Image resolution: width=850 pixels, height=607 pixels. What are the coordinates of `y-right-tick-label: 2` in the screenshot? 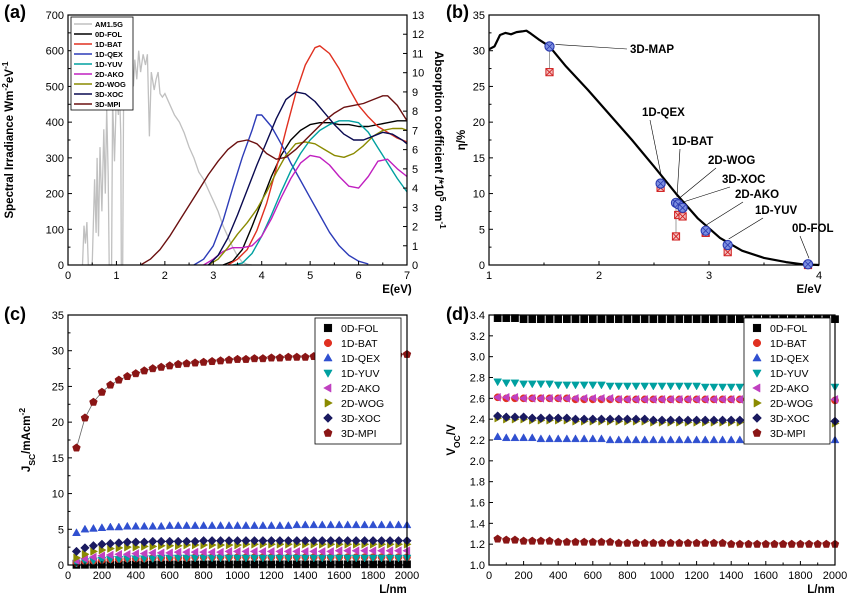 It's located at (415, 228).